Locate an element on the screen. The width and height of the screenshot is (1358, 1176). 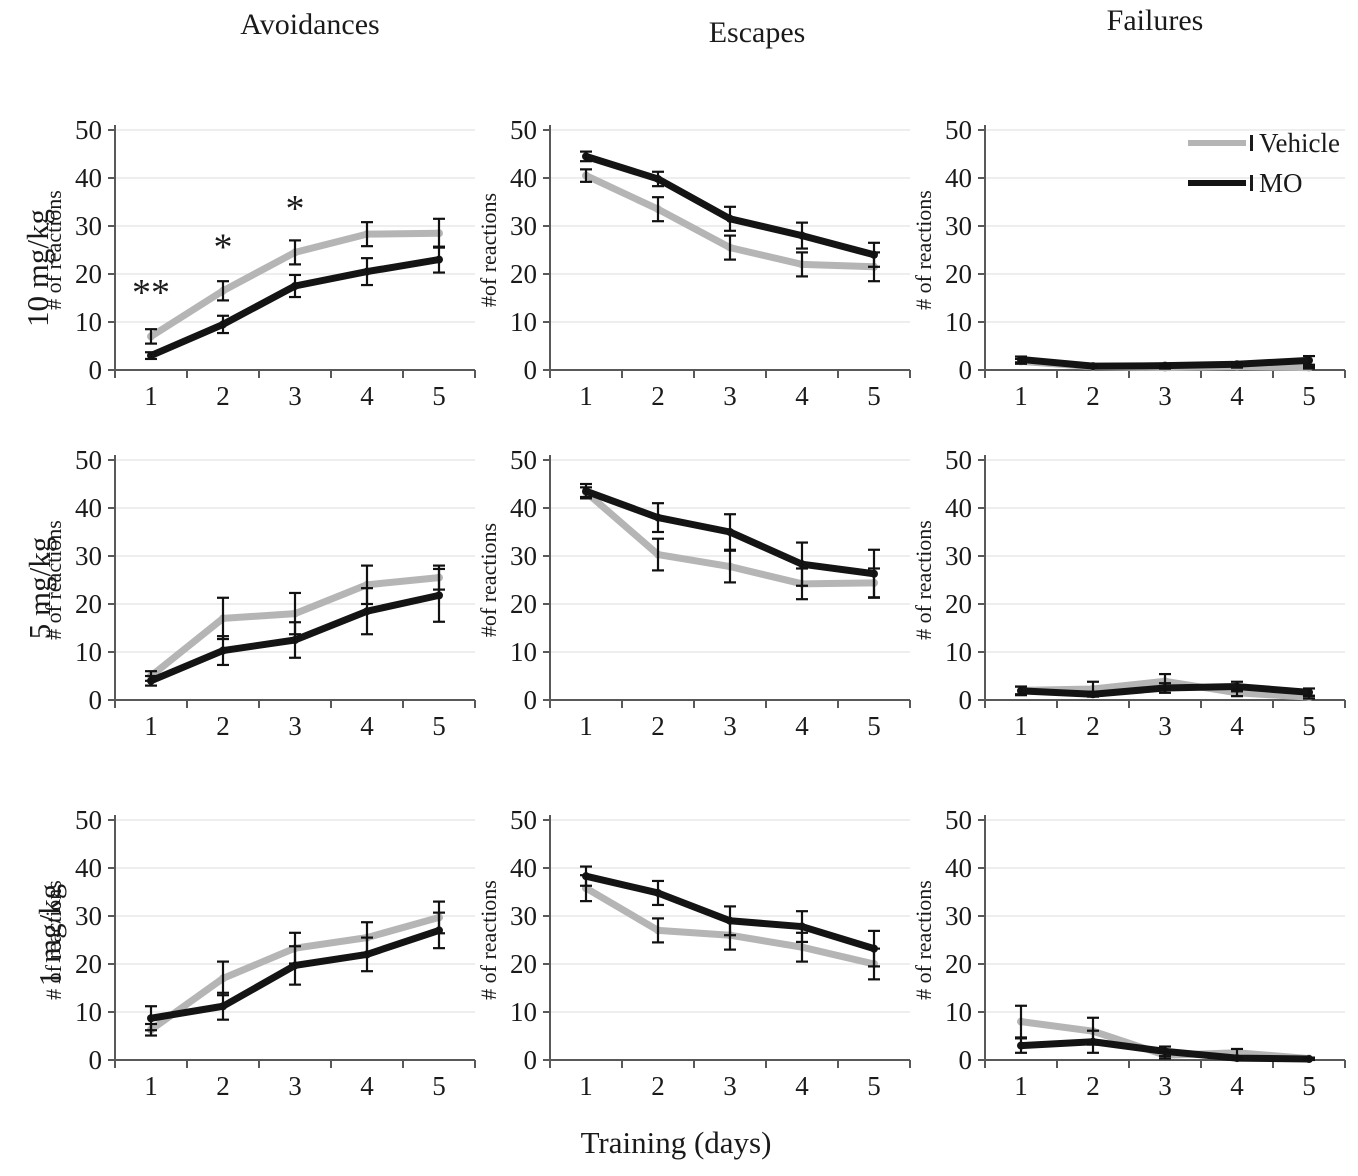
chart-escapes-10mgkg: 0 10 20 30 40 50 1 2 3 4 5 #of reactions is located at coordinates (698, 255).